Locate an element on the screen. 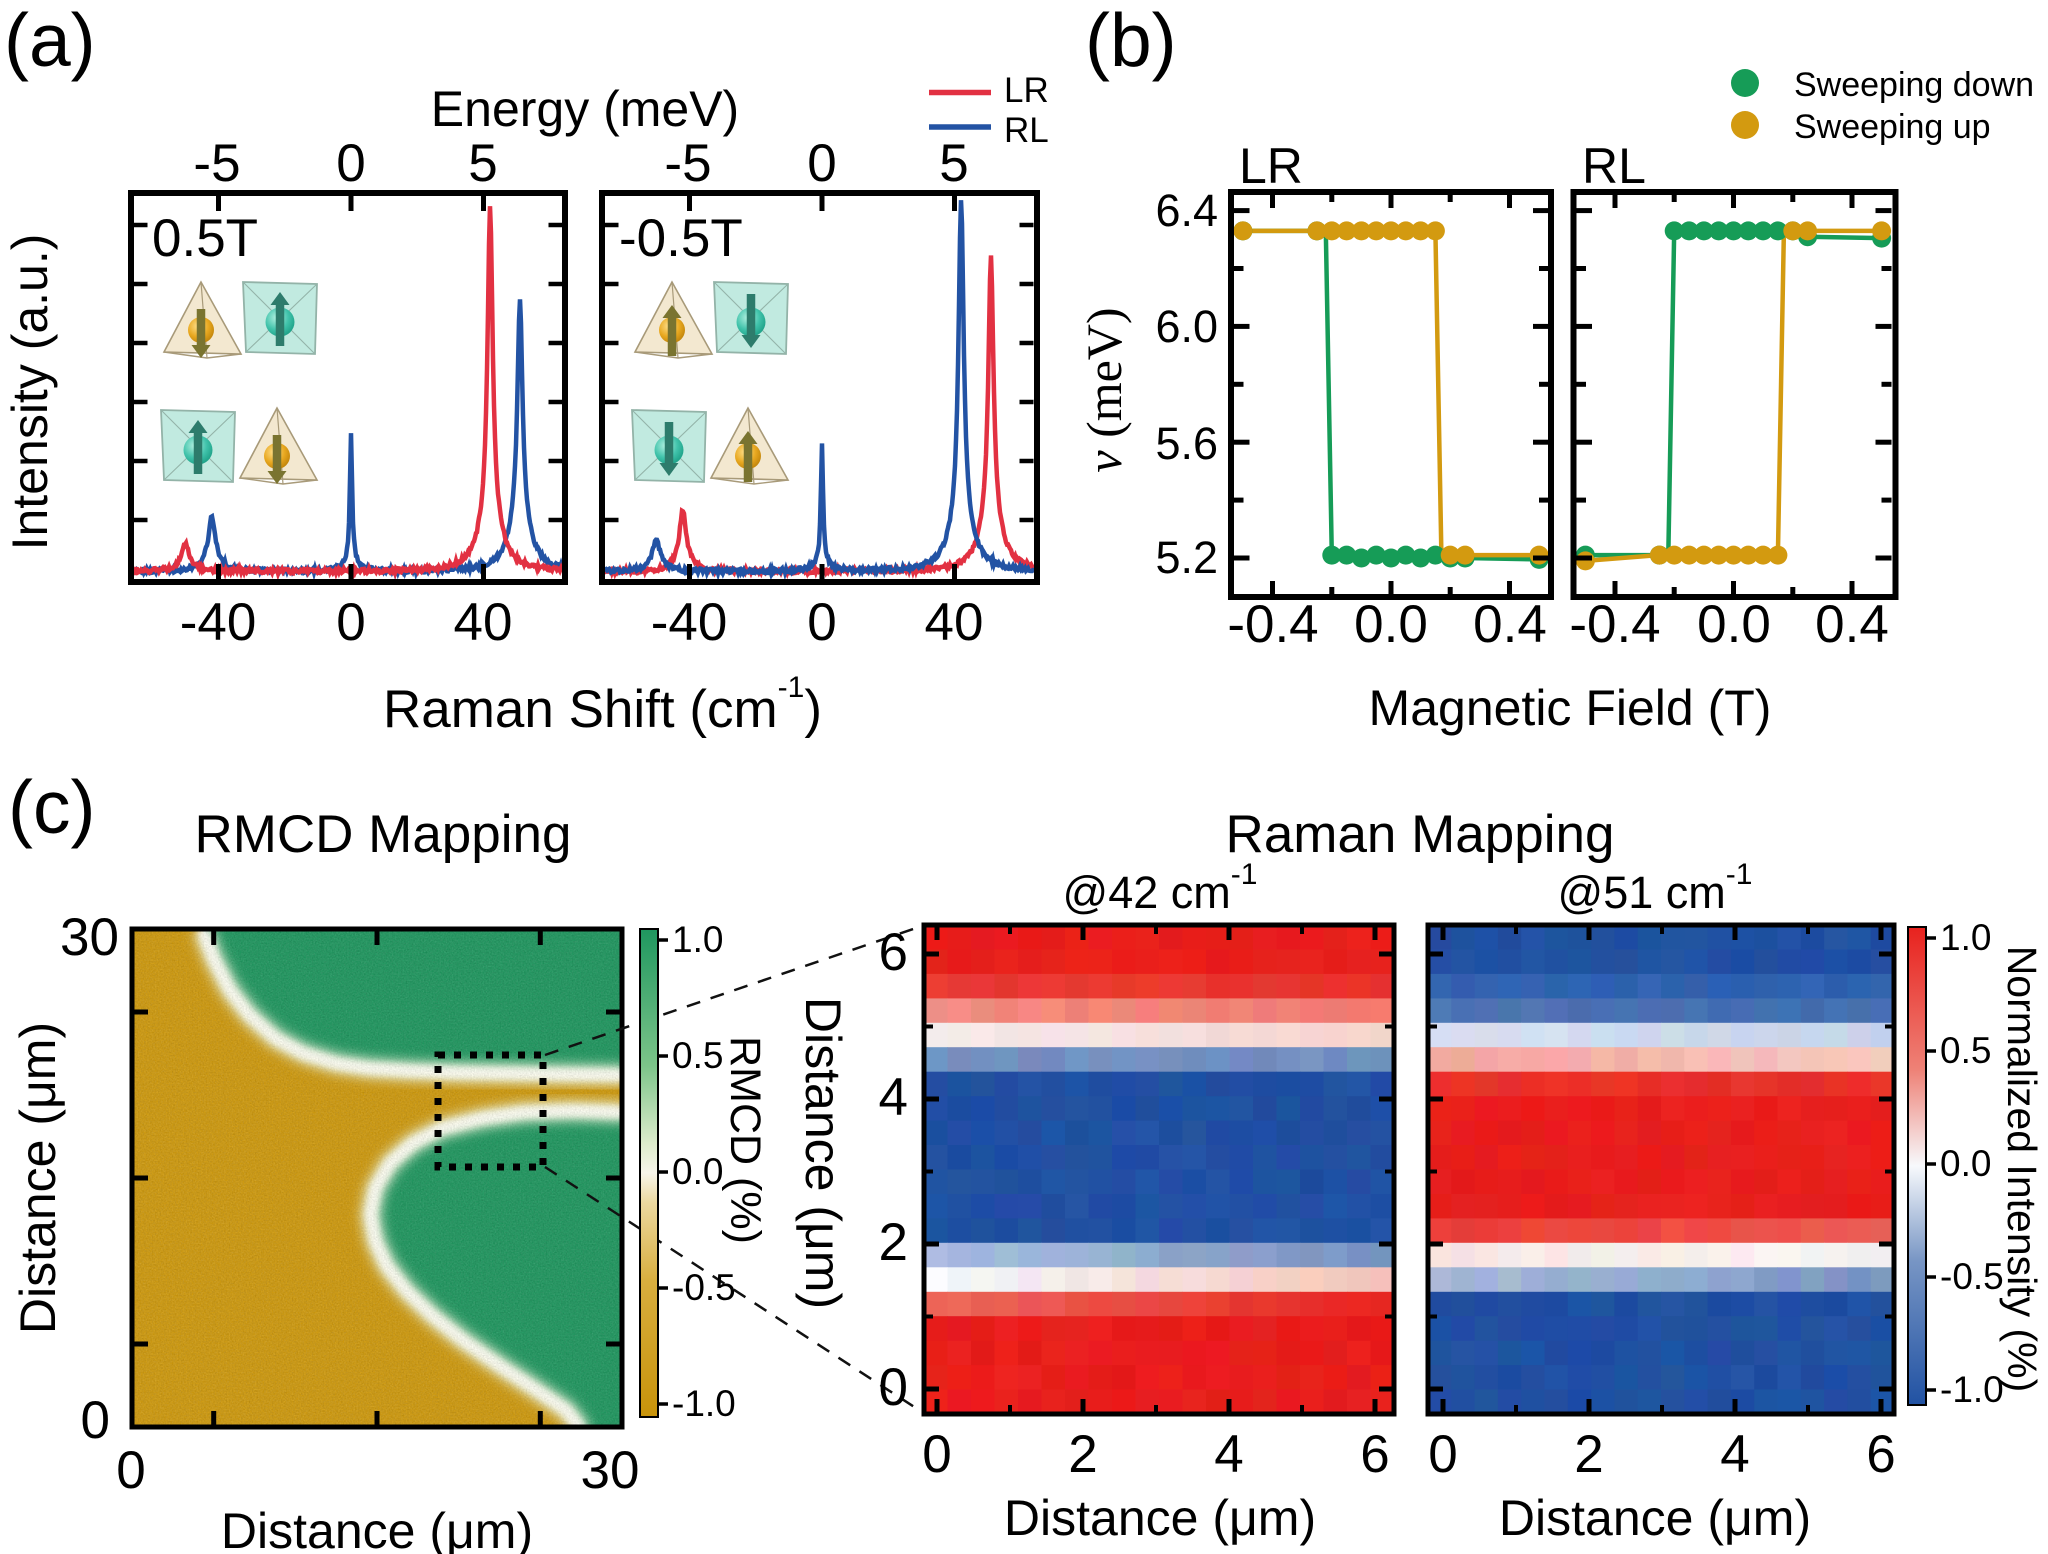 This screenshot has height=1554, width=2048. svg-text: 6.4 is located at coordinates (1186, 210).